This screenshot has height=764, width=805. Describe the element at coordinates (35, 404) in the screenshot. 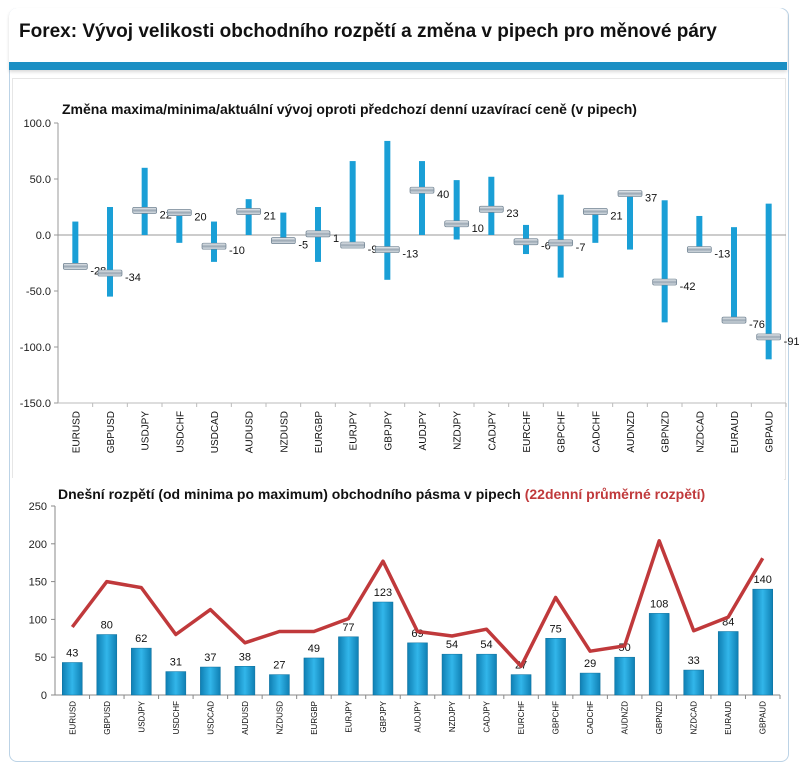

I see `chart1-y-tick-label: -150.0` at that location.